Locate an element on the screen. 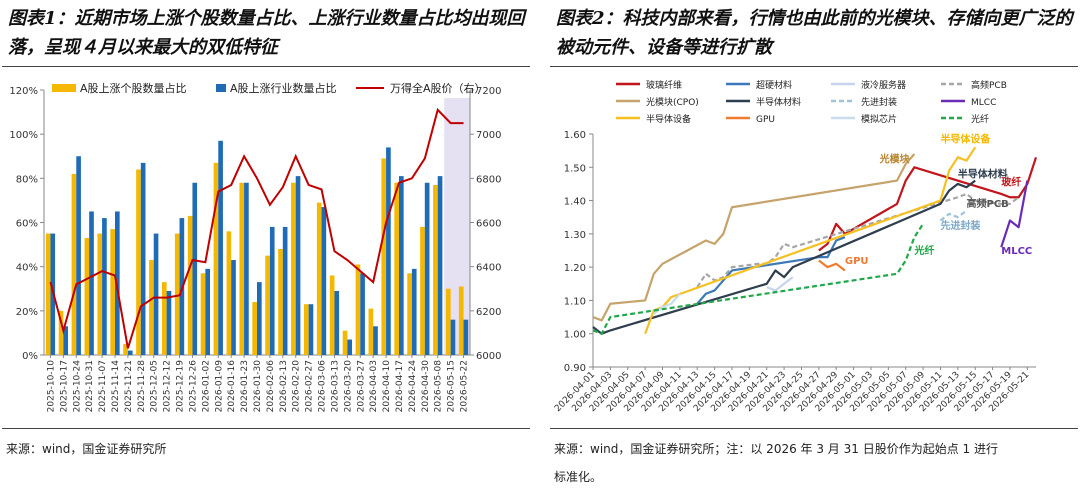  legend-label: GPU is located at coordinates (765, 120).